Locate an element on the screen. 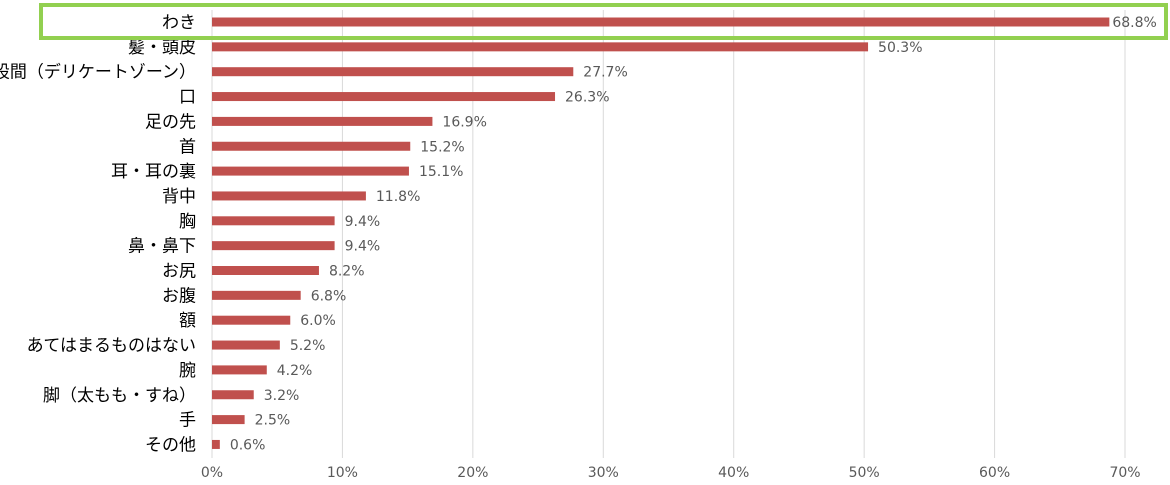 The image size is (1170, 485). category-label: 額 is located at coordinates (187, 321).